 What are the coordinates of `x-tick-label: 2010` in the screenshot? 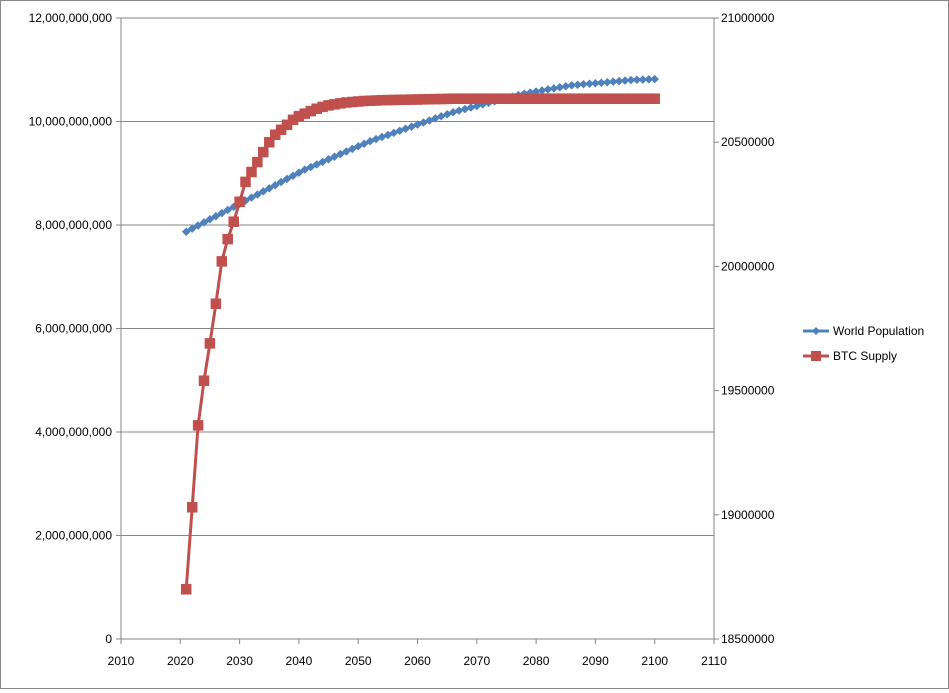 It's located at (121, 661).